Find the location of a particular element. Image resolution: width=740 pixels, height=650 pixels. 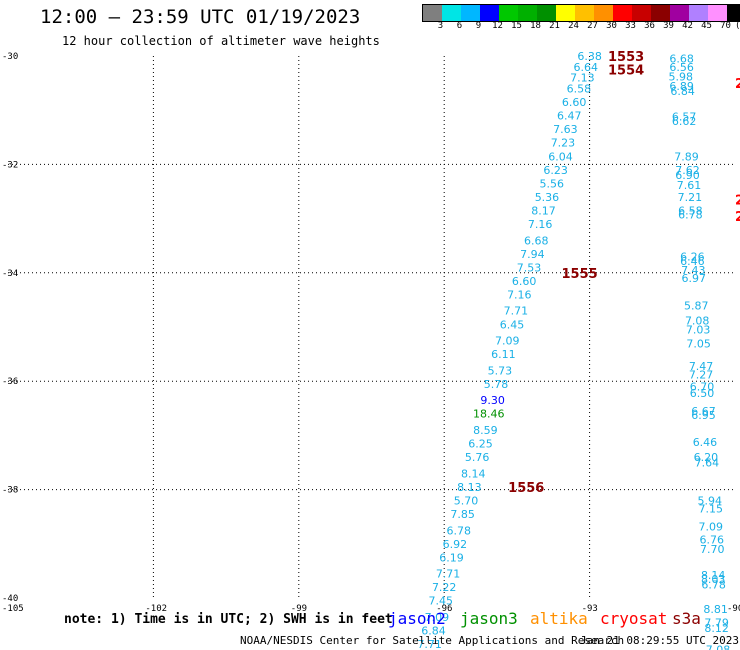

jason2-swh-value: 7.63 is located at coordinates (565, 129).